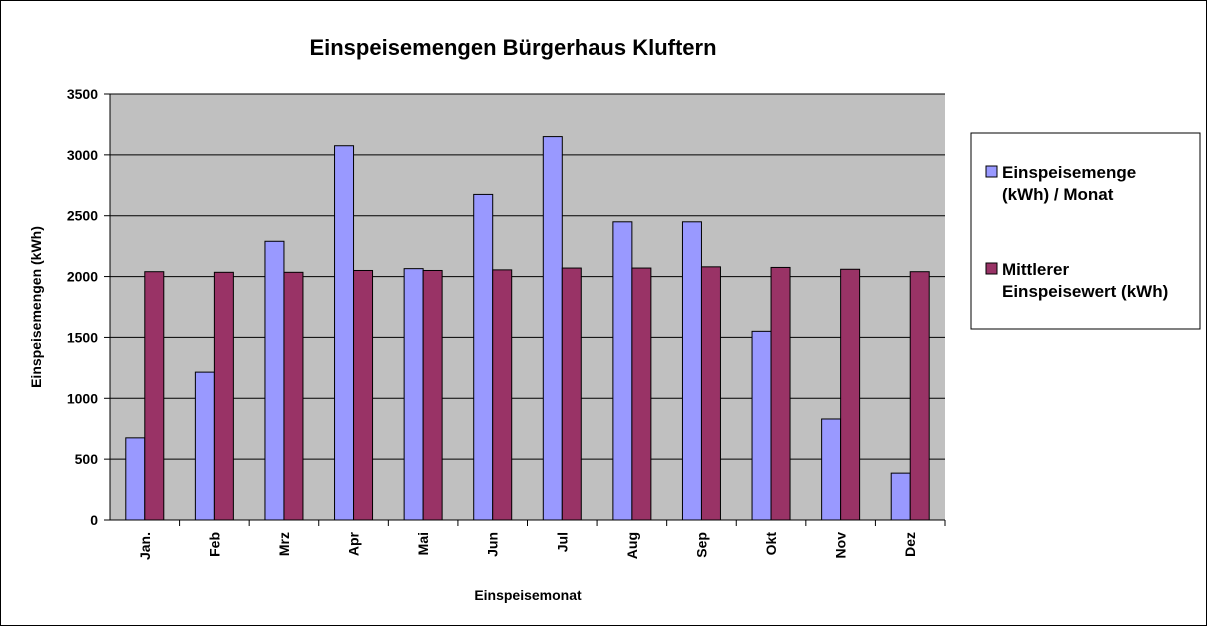  Describe the element at coordinates (771, 544) in the screenshot. I see `x-tick-label: Okt` at that location.